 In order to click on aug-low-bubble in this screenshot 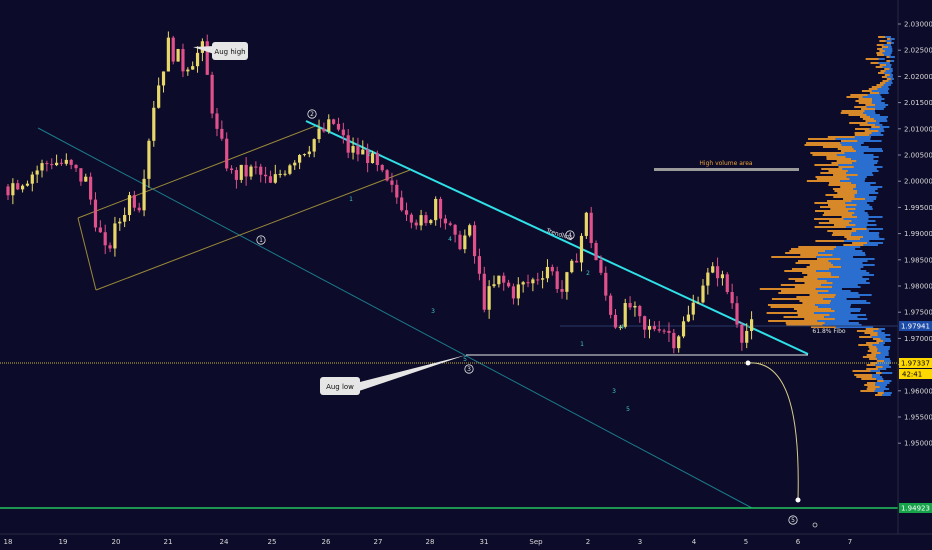, I will do `click(340, 386)`.